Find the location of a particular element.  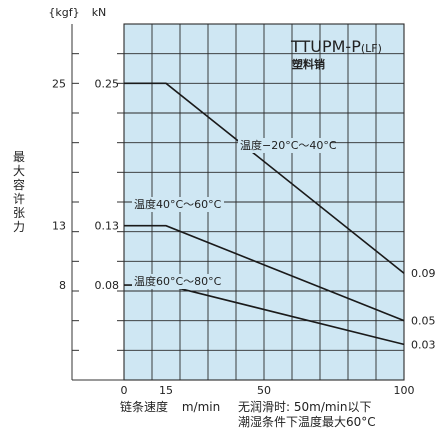

note-humidity: 潮湿条件下温度最大60°C is located at coordinates (307, 422).